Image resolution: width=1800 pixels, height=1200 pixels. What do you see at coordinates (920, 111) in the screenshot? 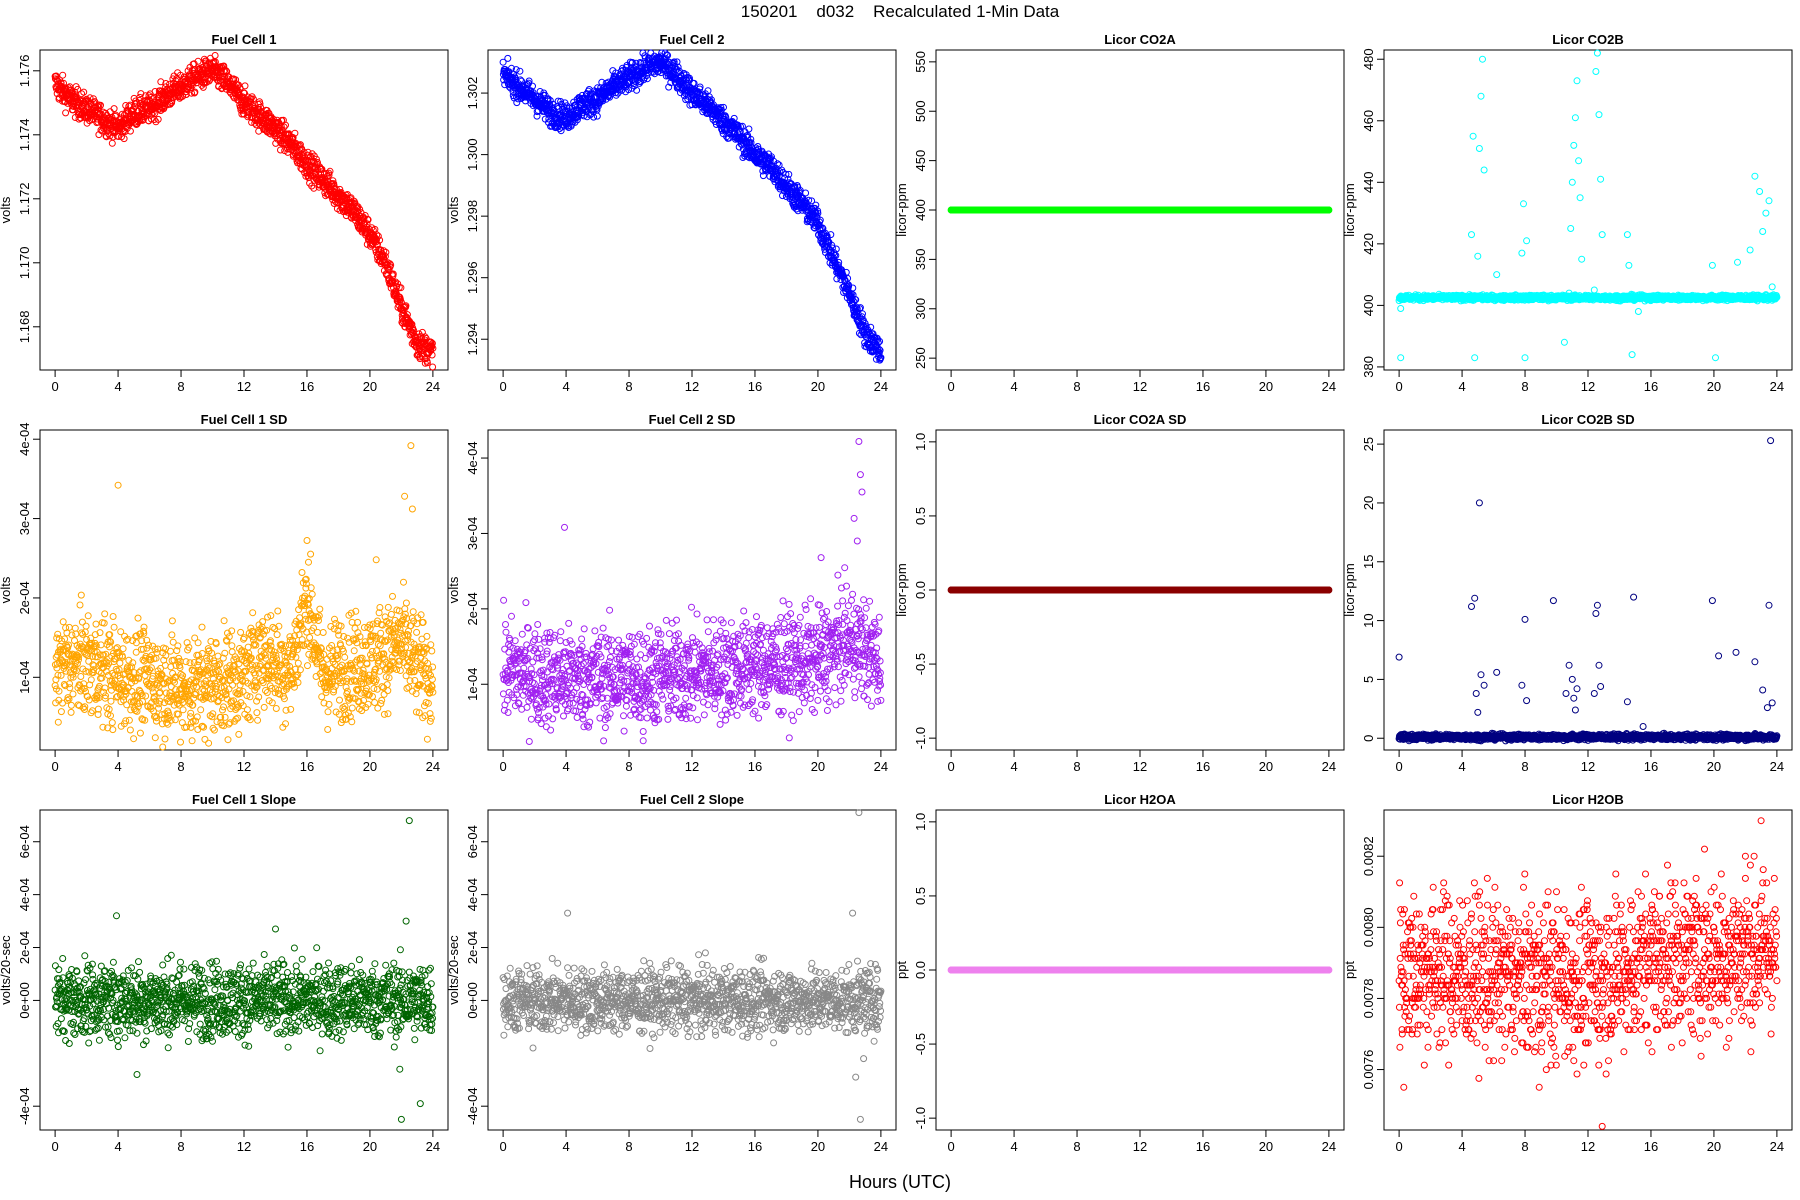
I see `y-tick-label: 500` at bounding box center [920, 111].